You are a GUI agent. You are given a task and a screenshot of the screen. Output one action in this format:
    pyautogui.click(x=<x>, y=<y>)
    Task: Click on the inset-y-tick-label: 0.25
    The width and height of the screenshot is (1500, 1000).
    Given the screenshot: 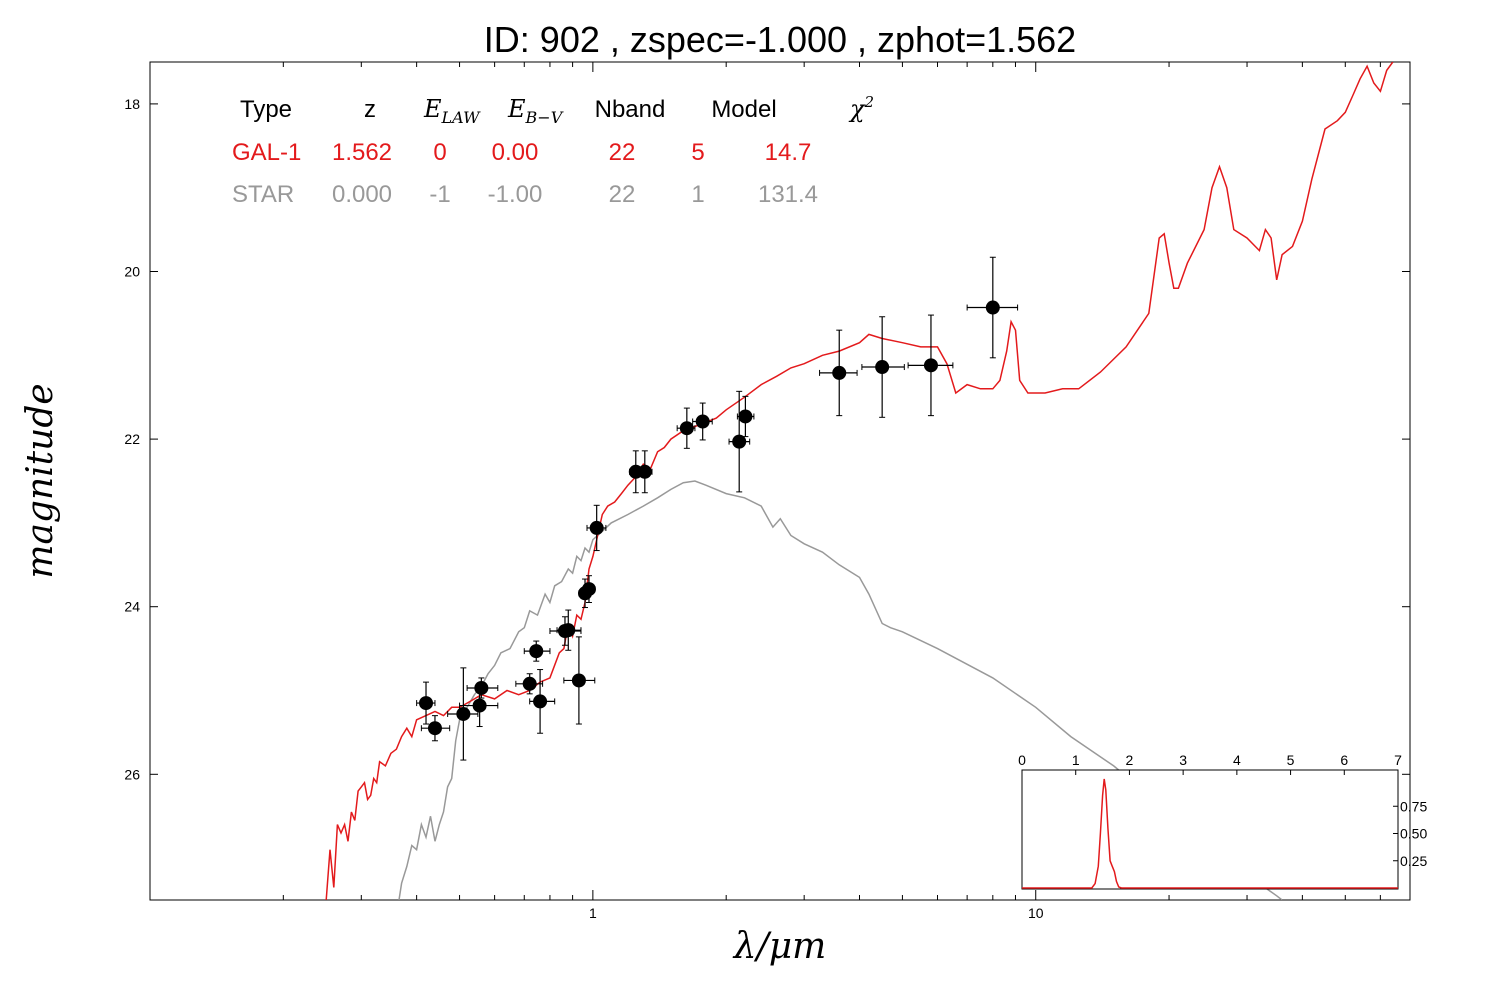 What is the action you would take?
    pyautogui.click(x=1413, y=861)
    